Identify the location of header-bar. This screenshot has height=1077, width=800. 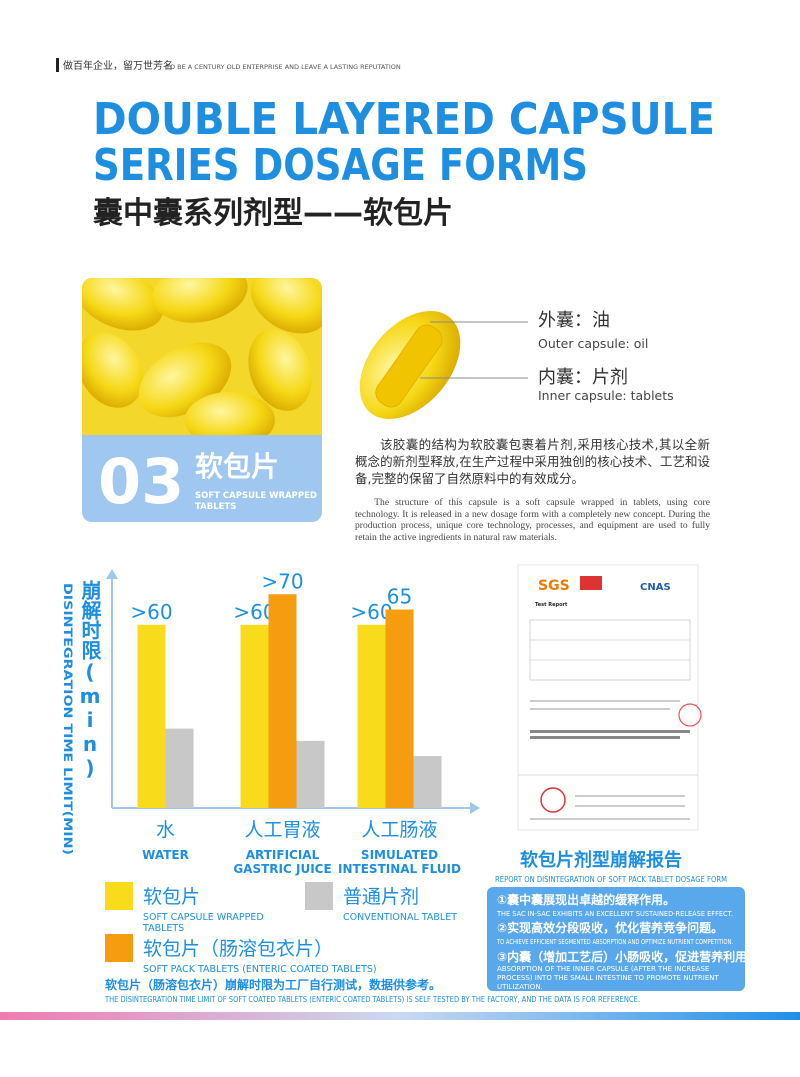
(57, 65).